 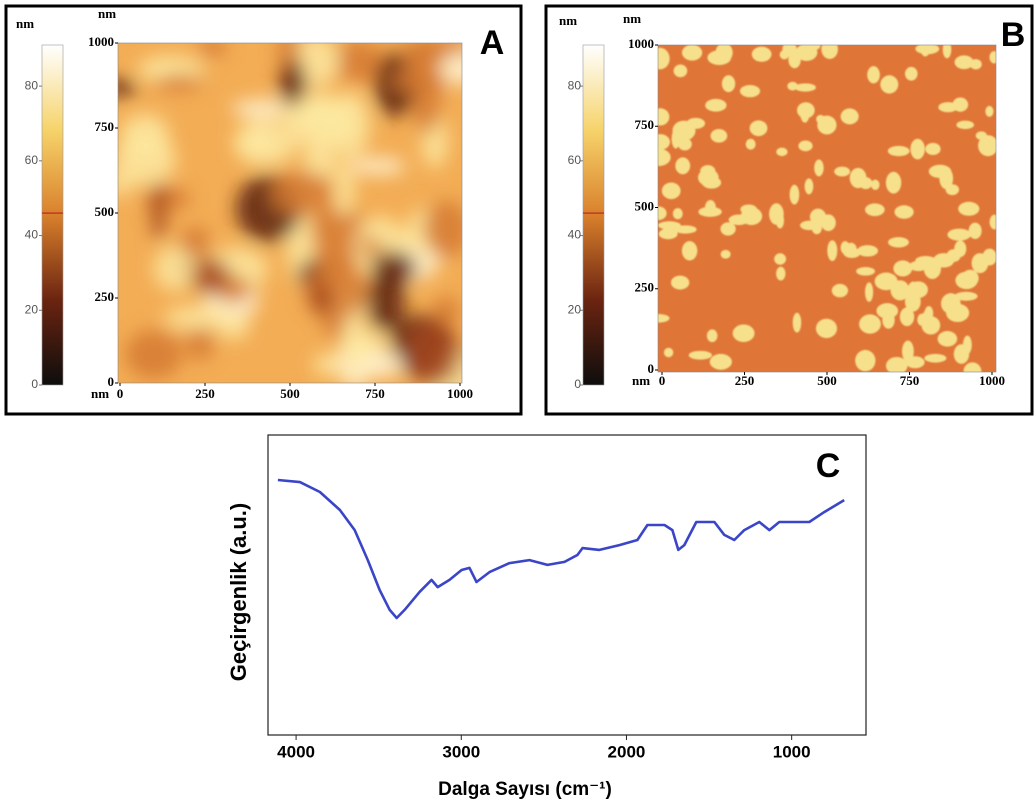 I want to click on y-axis-label: nm, so click(x=107, y=13).